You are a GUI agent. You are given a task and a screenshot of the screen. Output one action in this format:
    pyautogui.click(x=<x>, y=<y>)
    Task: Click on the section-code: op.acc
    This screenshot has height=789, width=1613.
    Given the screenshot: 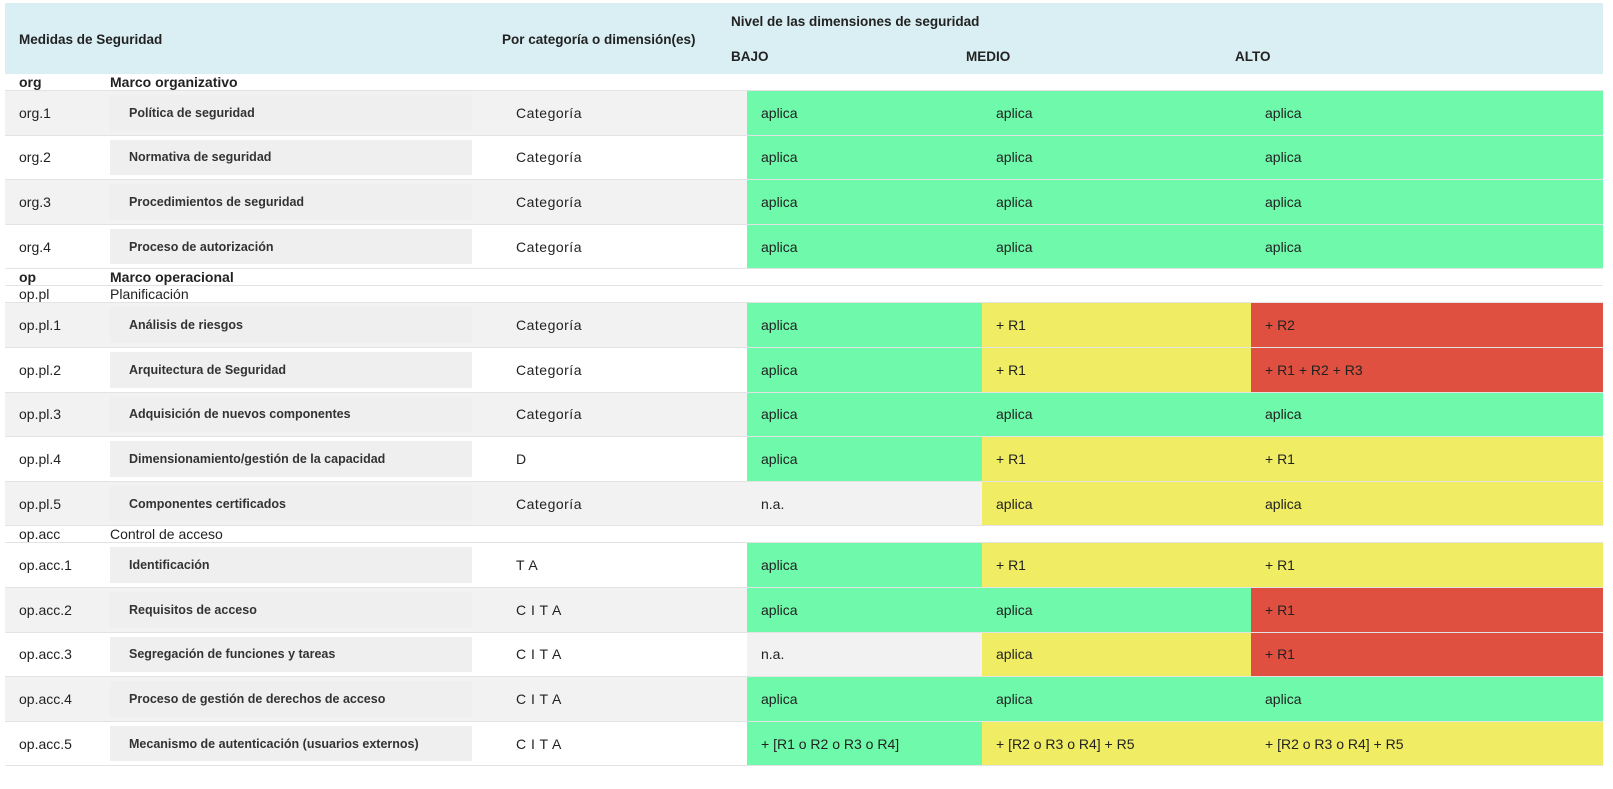 What is the action you would take?
    pyautogui.click(x=40, y=534)
    